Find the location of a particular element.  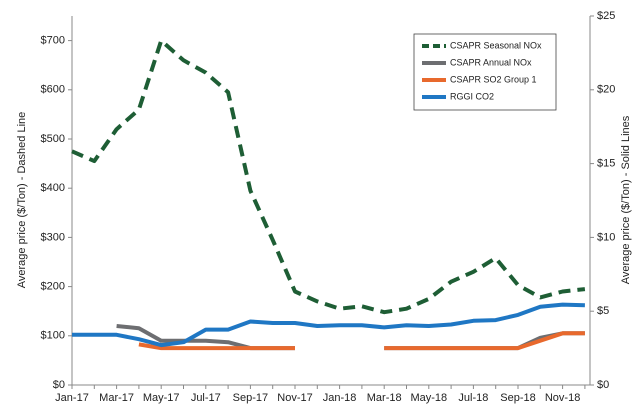

y-tick-label: $700 is located at coordinates (53, 41).